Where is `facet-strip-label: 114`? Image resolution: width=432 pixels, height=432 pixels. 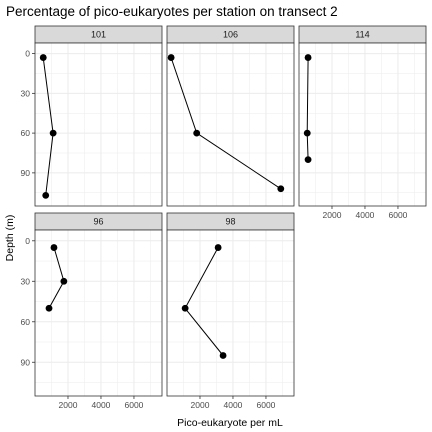 facet-strip-label: 114 is located at coordinates (362, 35).